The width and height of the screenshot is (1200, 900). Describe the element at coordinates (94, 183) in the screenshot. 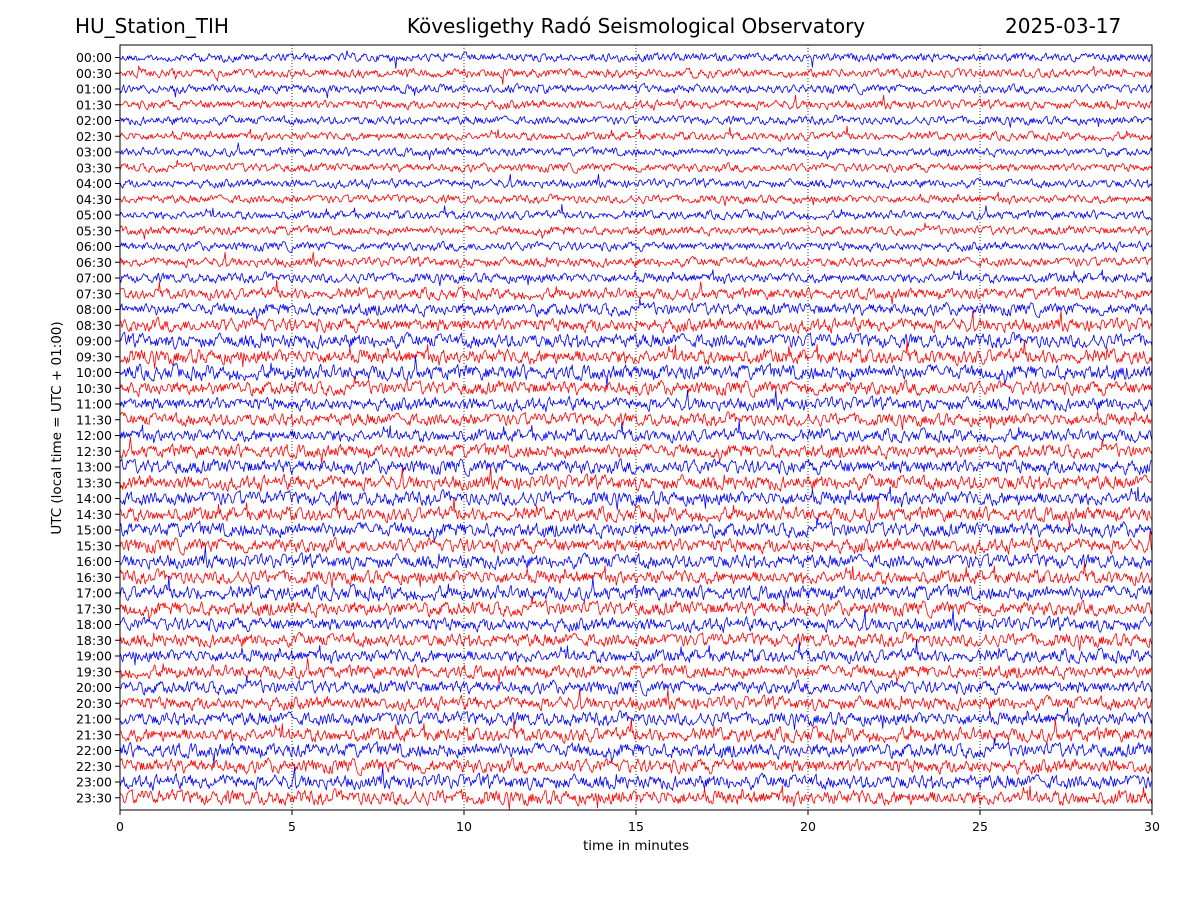

I see `y-tick-label: 04:00` at that location.